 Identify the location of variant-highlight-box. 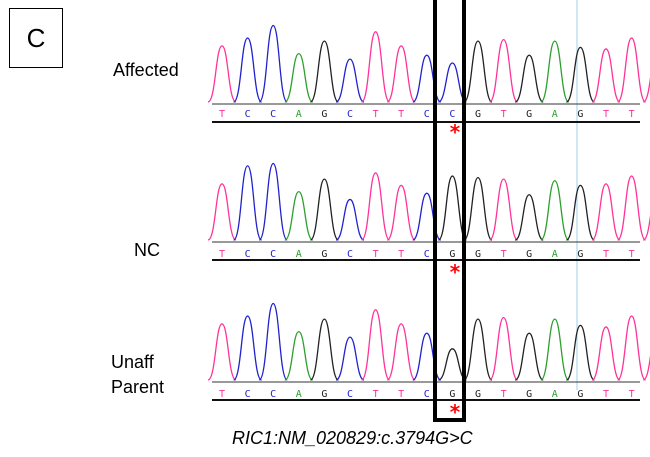
(449, 211).